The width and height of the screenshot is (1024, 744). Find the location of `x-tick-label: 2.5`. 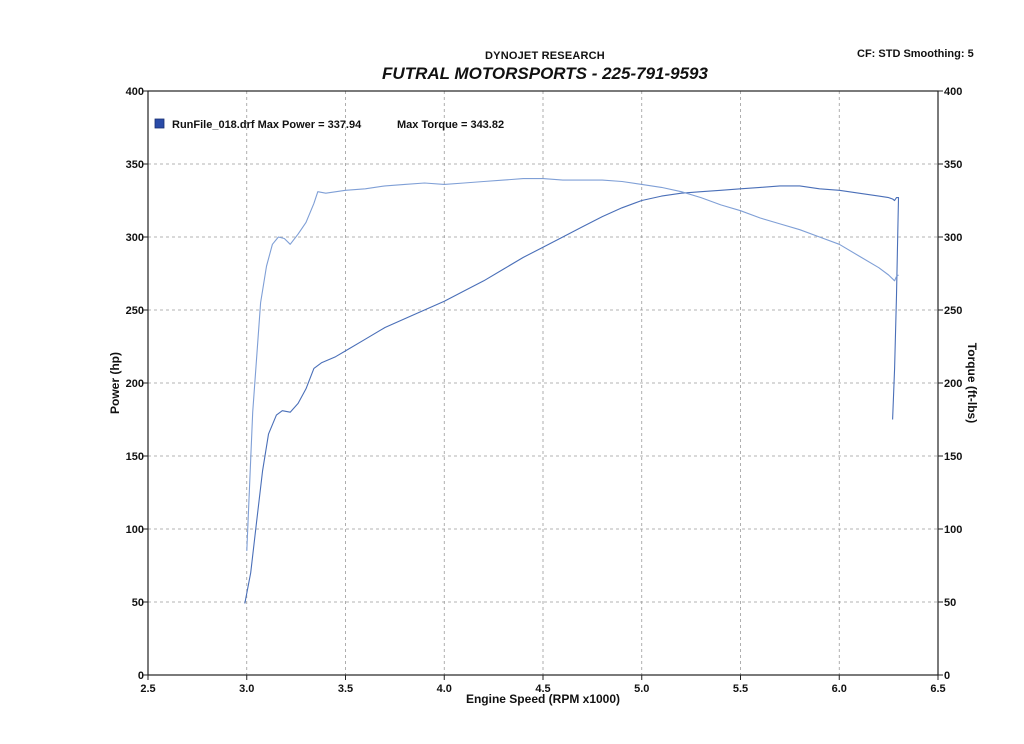

x-tick-label: 2.5 is located at coordinates (147, 689).